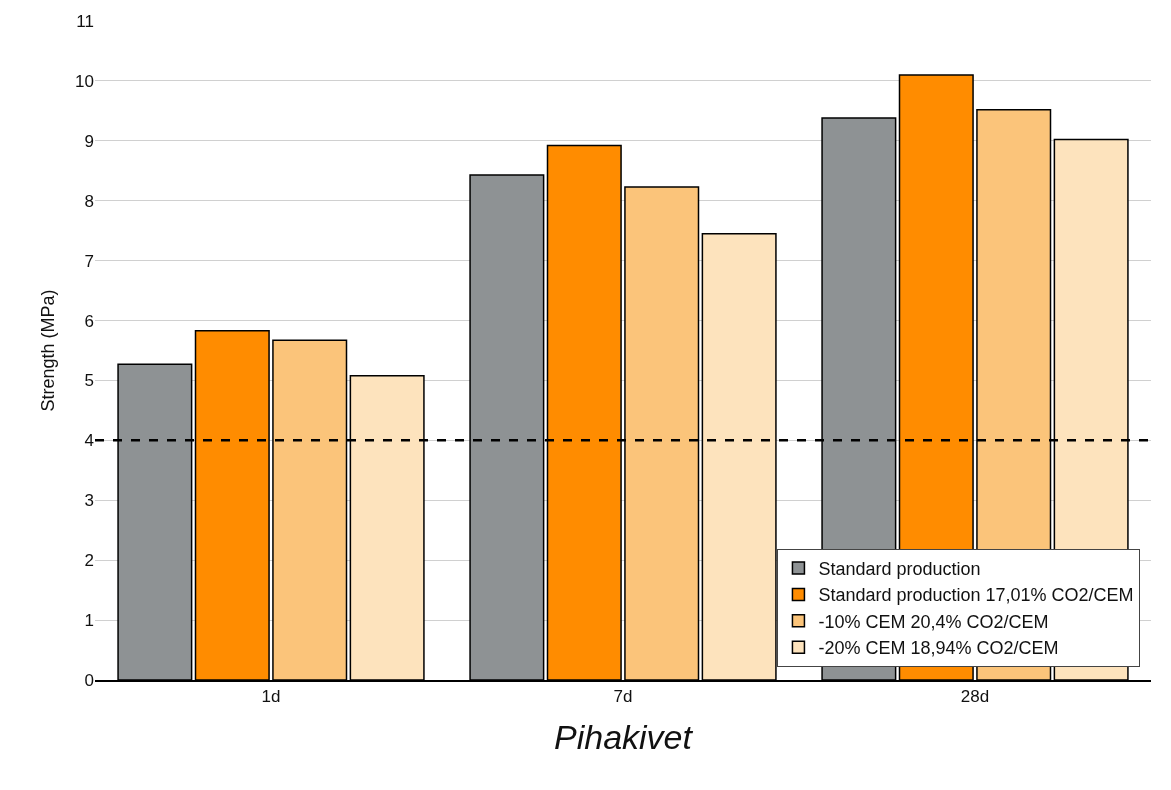  Describe the element at coordinates (624, 737) in the screenshot. I see `x-axis-title: Pihakivet` at that location.